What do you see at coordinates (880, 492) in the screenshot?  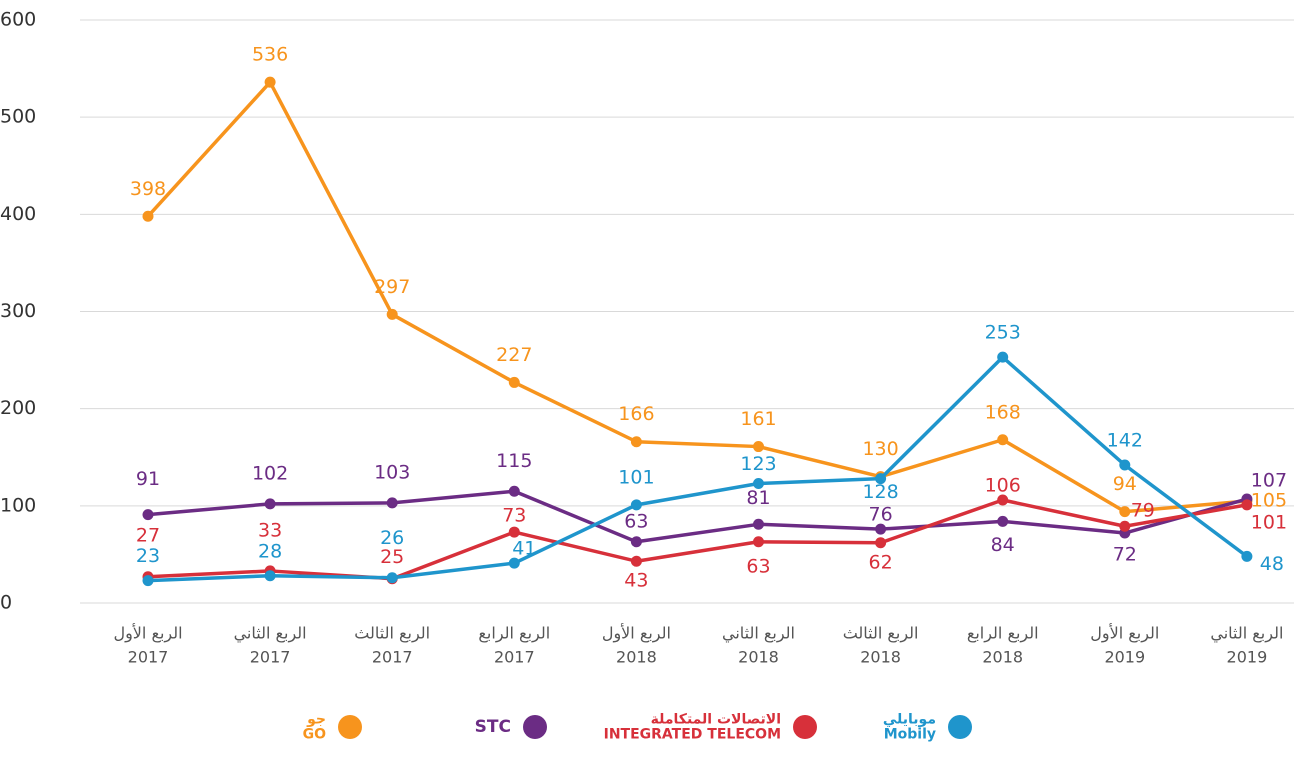 I see `value-label: 128` at bounding box center [880, 492].